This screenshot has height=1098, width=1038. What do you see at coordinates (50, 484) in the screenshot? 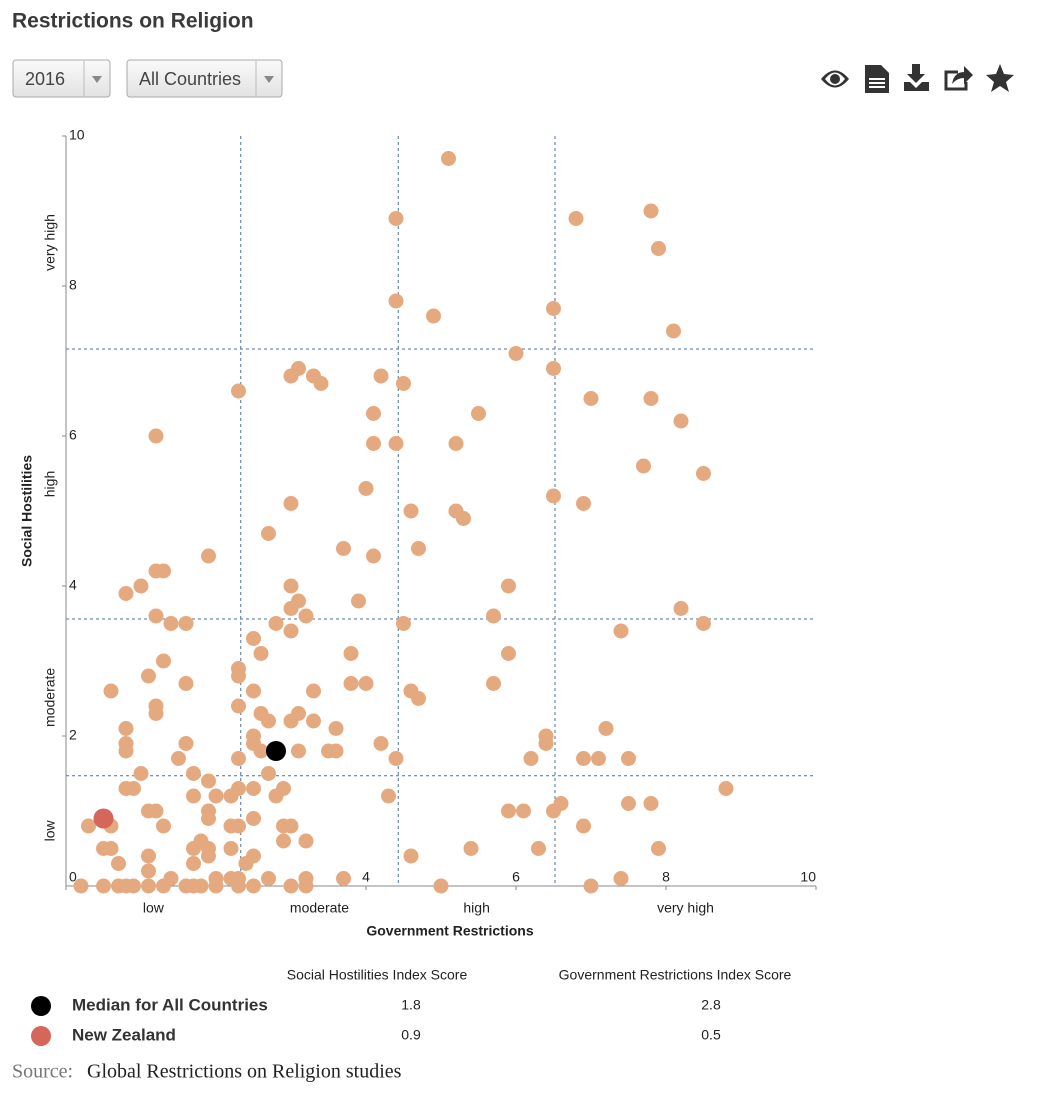
I see `y-category-label: high` at bounding box center [50, 484].